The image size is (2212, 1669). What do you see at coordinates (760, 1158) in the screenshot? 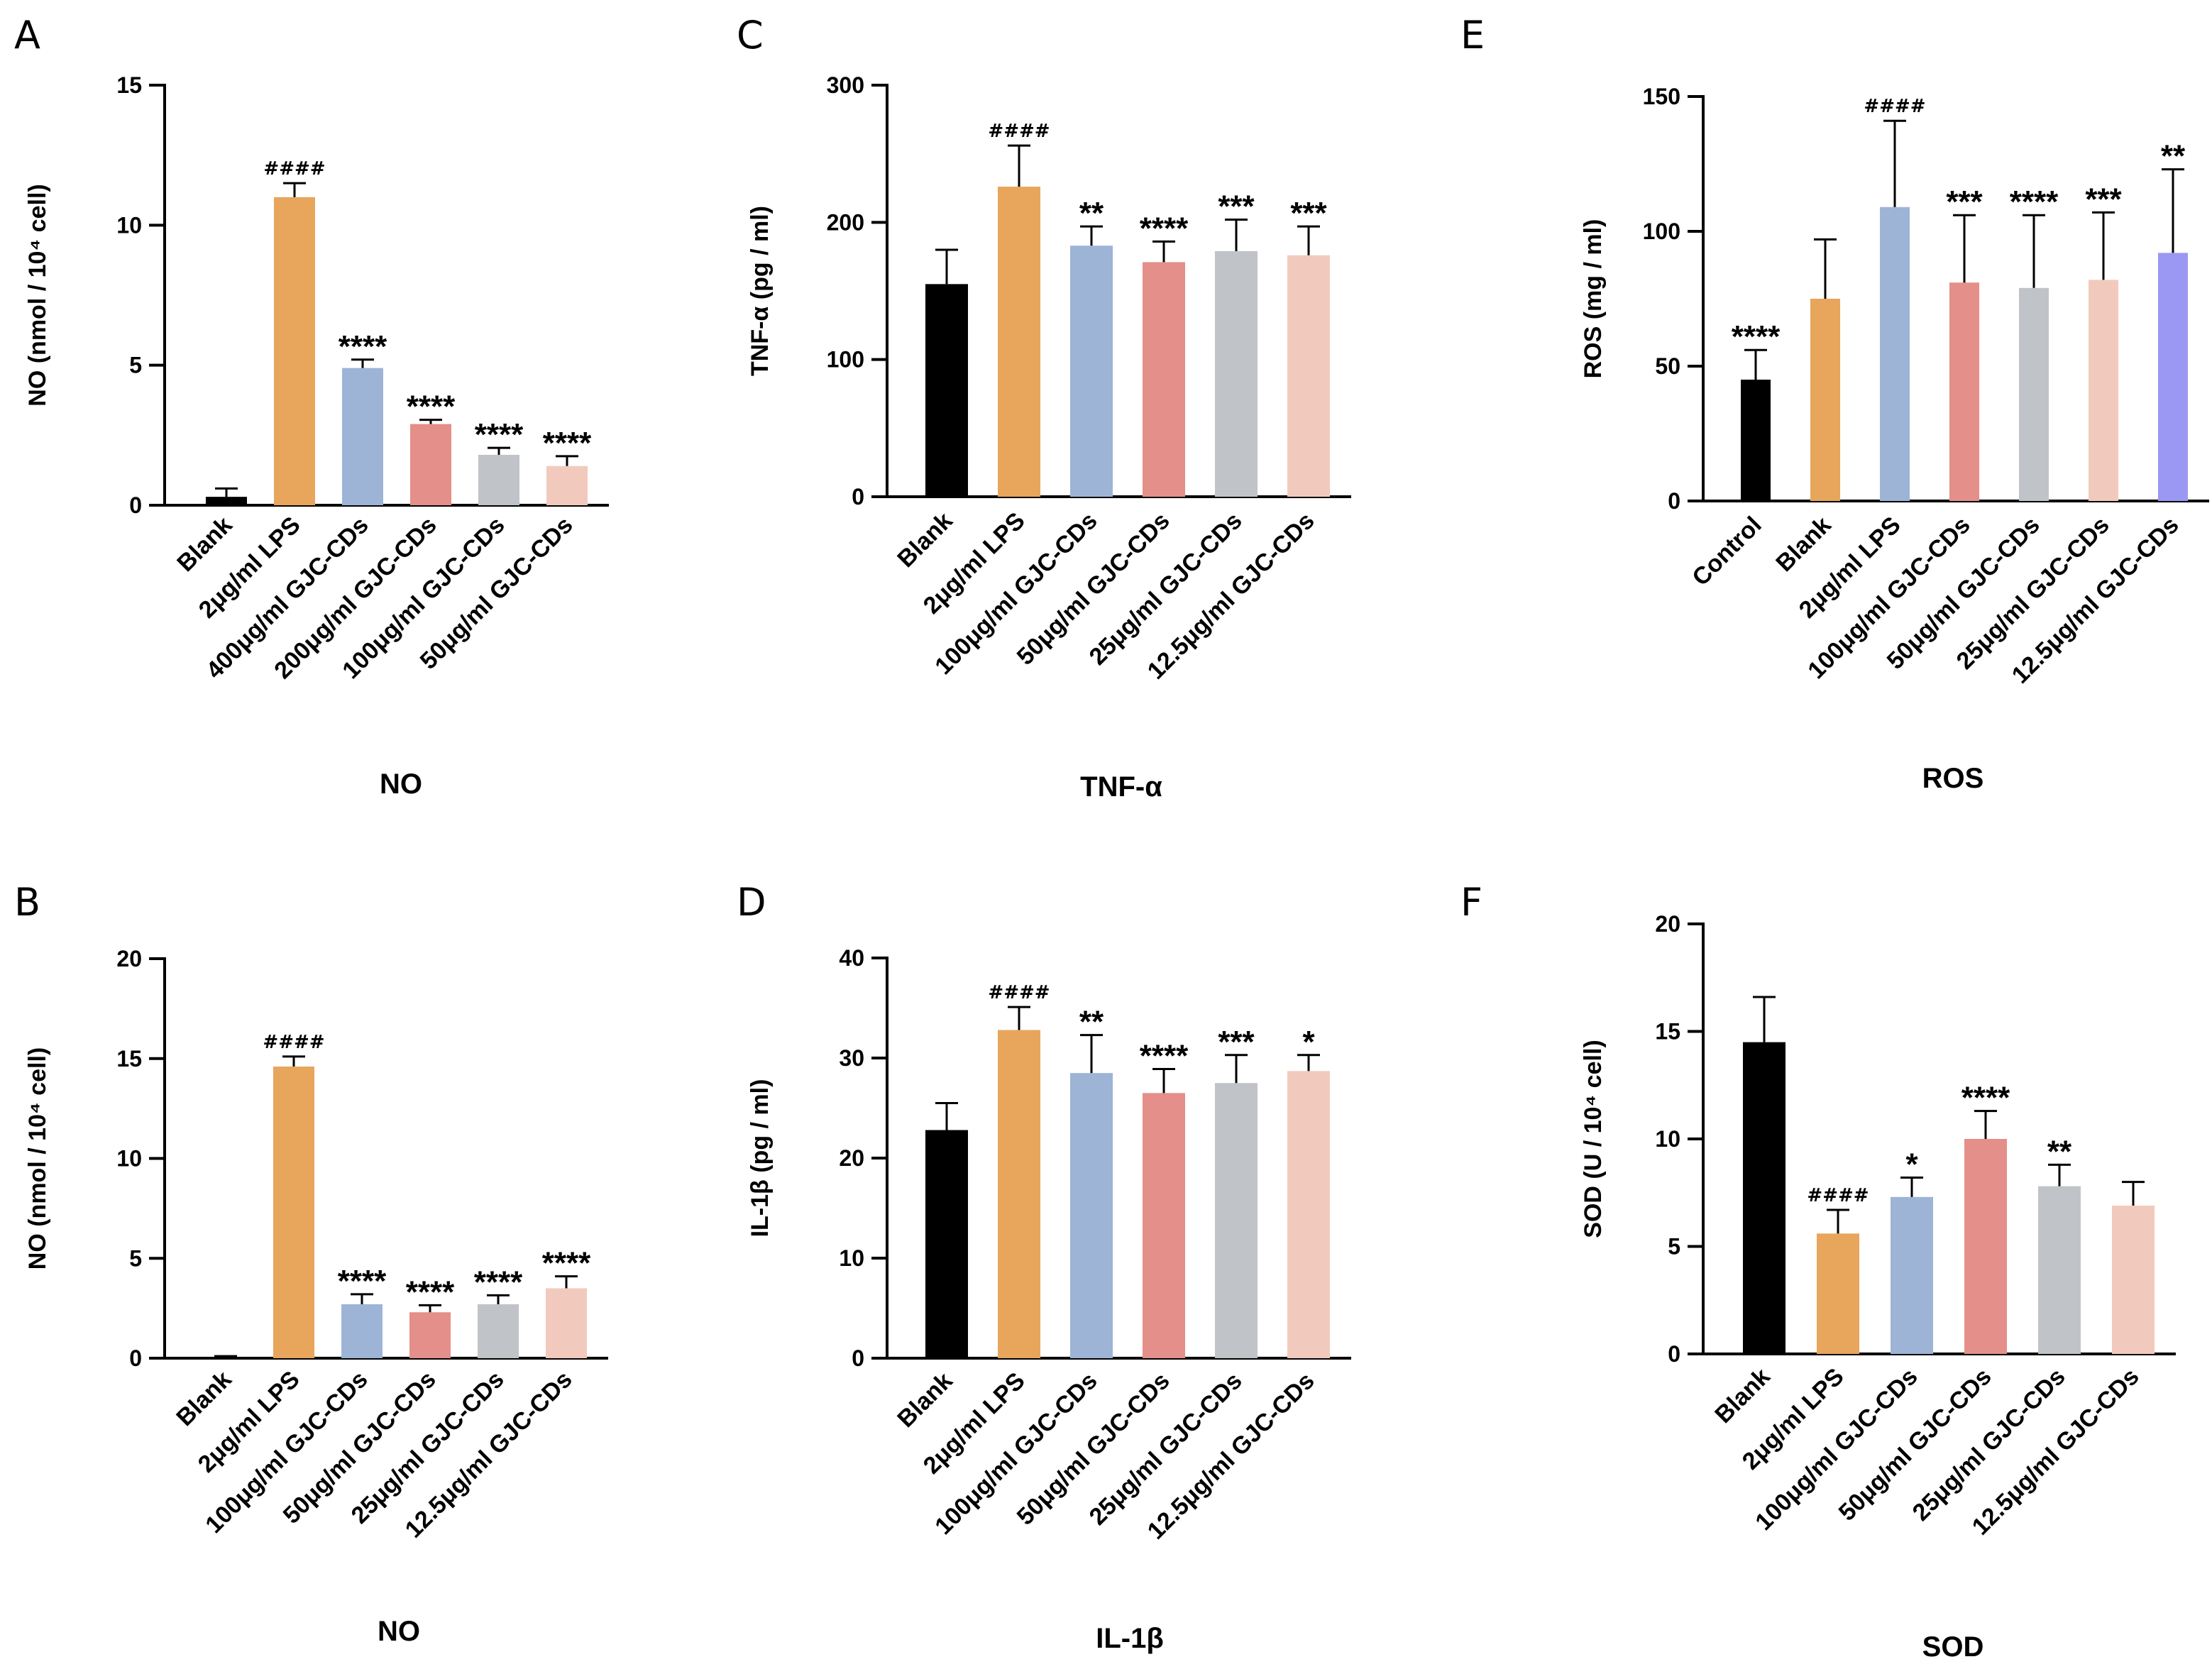
I see `y-axis-label: IL-1β (pg / ml)` at bounding box center [760, 1158].